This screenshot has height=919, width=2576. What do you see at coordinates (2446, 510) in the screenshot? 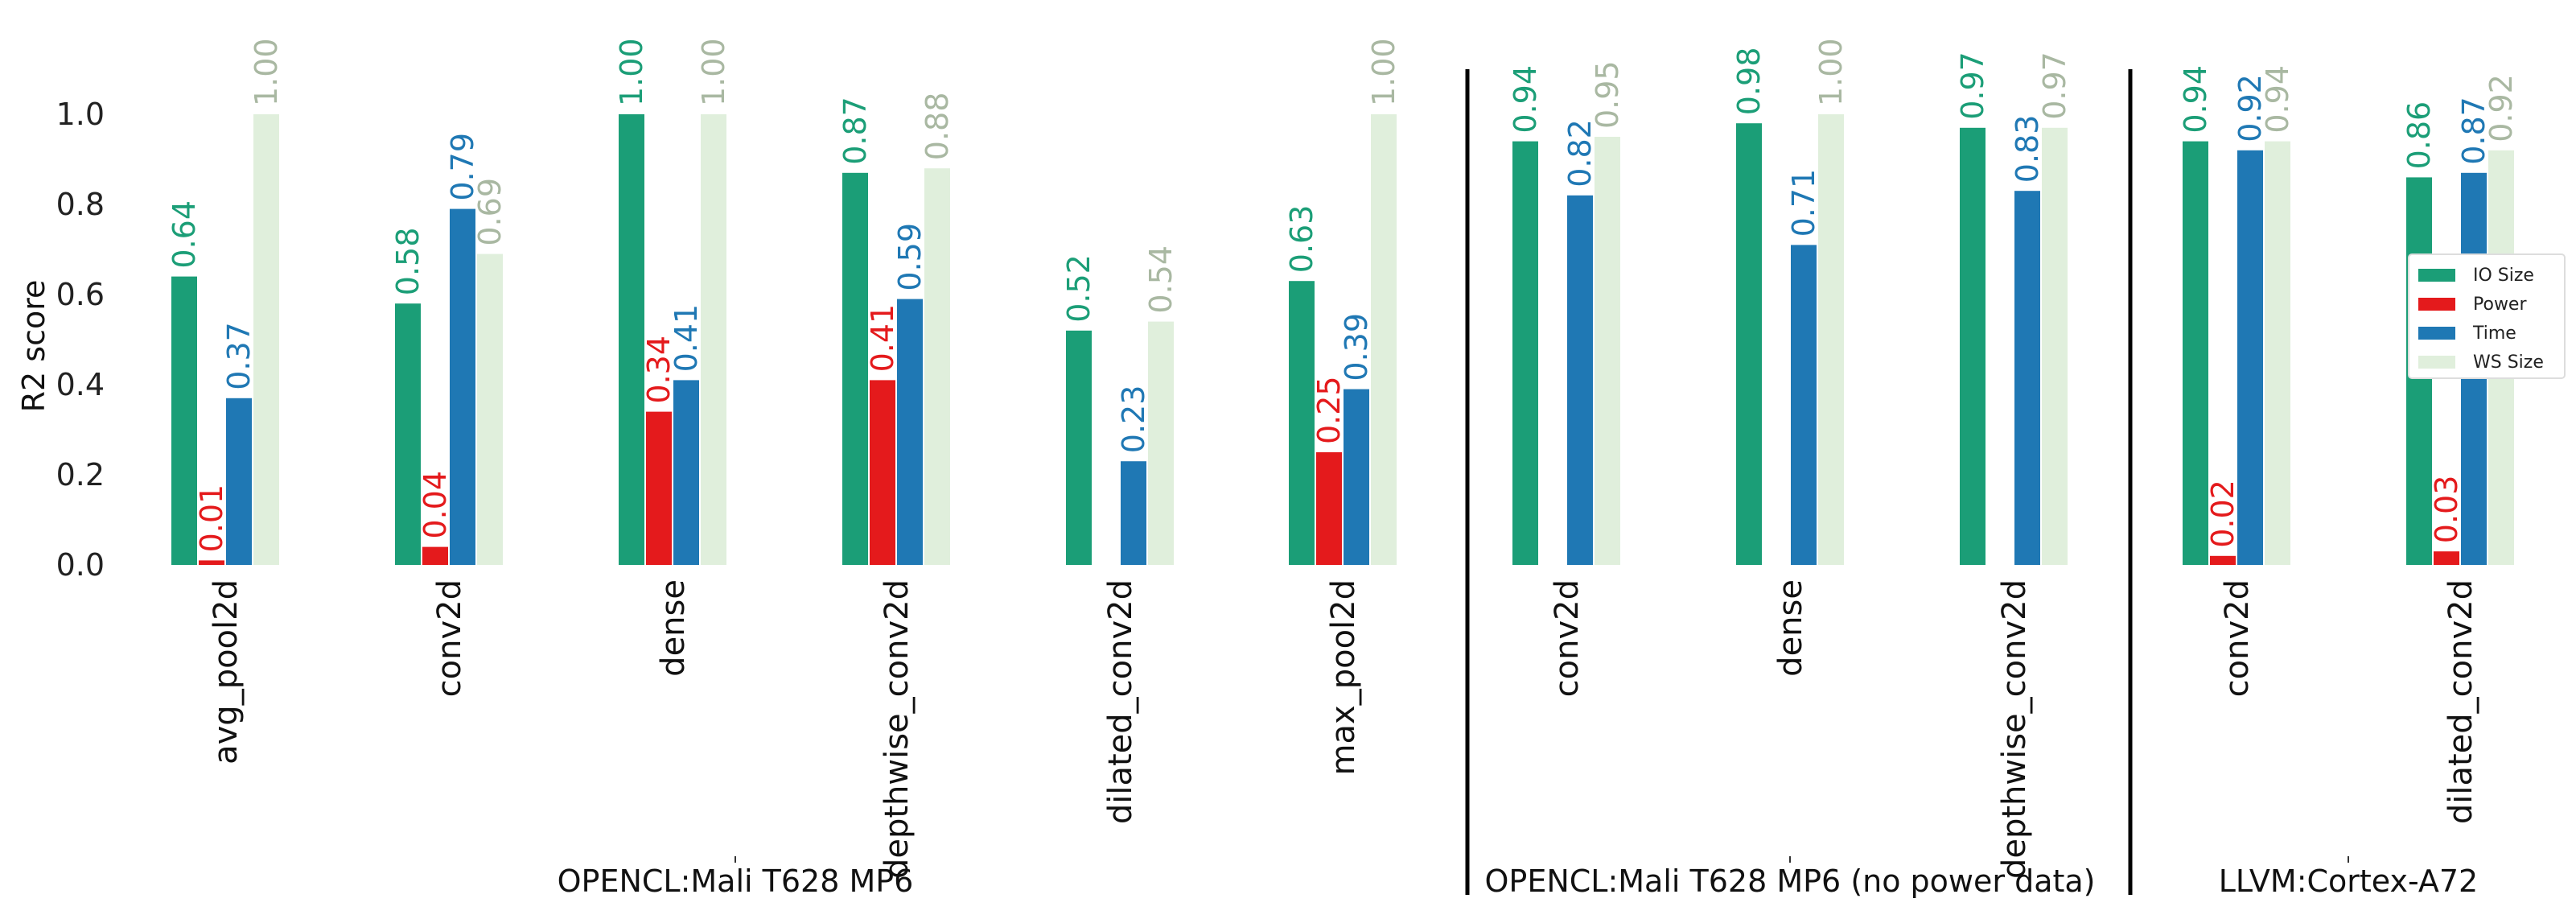
I see `value-label: 0.03` at bounding box center [2446, 510].